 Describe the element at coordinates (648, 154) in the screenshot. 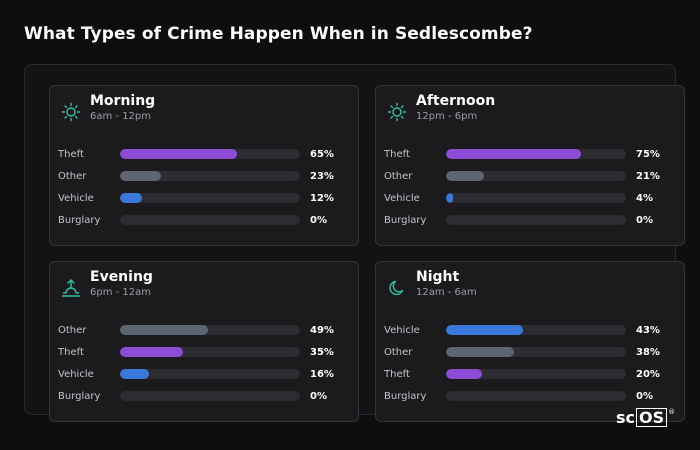

I see `bar-value: 75%` at that location.